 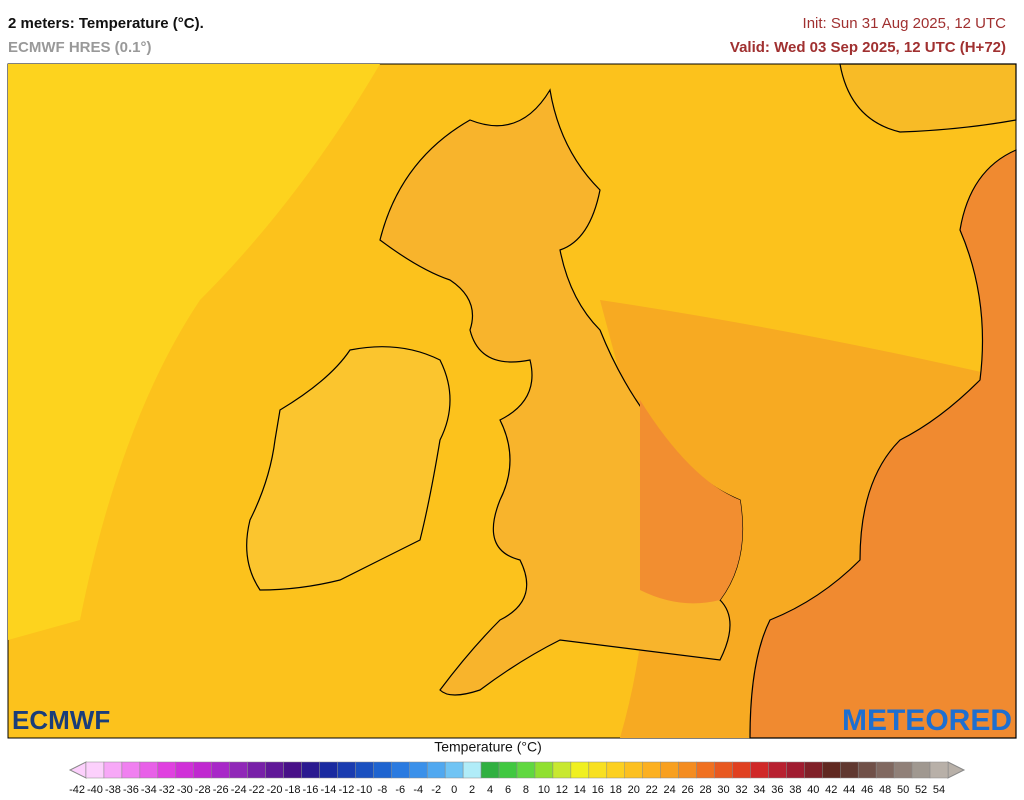 What do you see at coordinates (634, 790) in the screenshot?
I see `legend-tick-label: 20` at bounding box center [634, 790].